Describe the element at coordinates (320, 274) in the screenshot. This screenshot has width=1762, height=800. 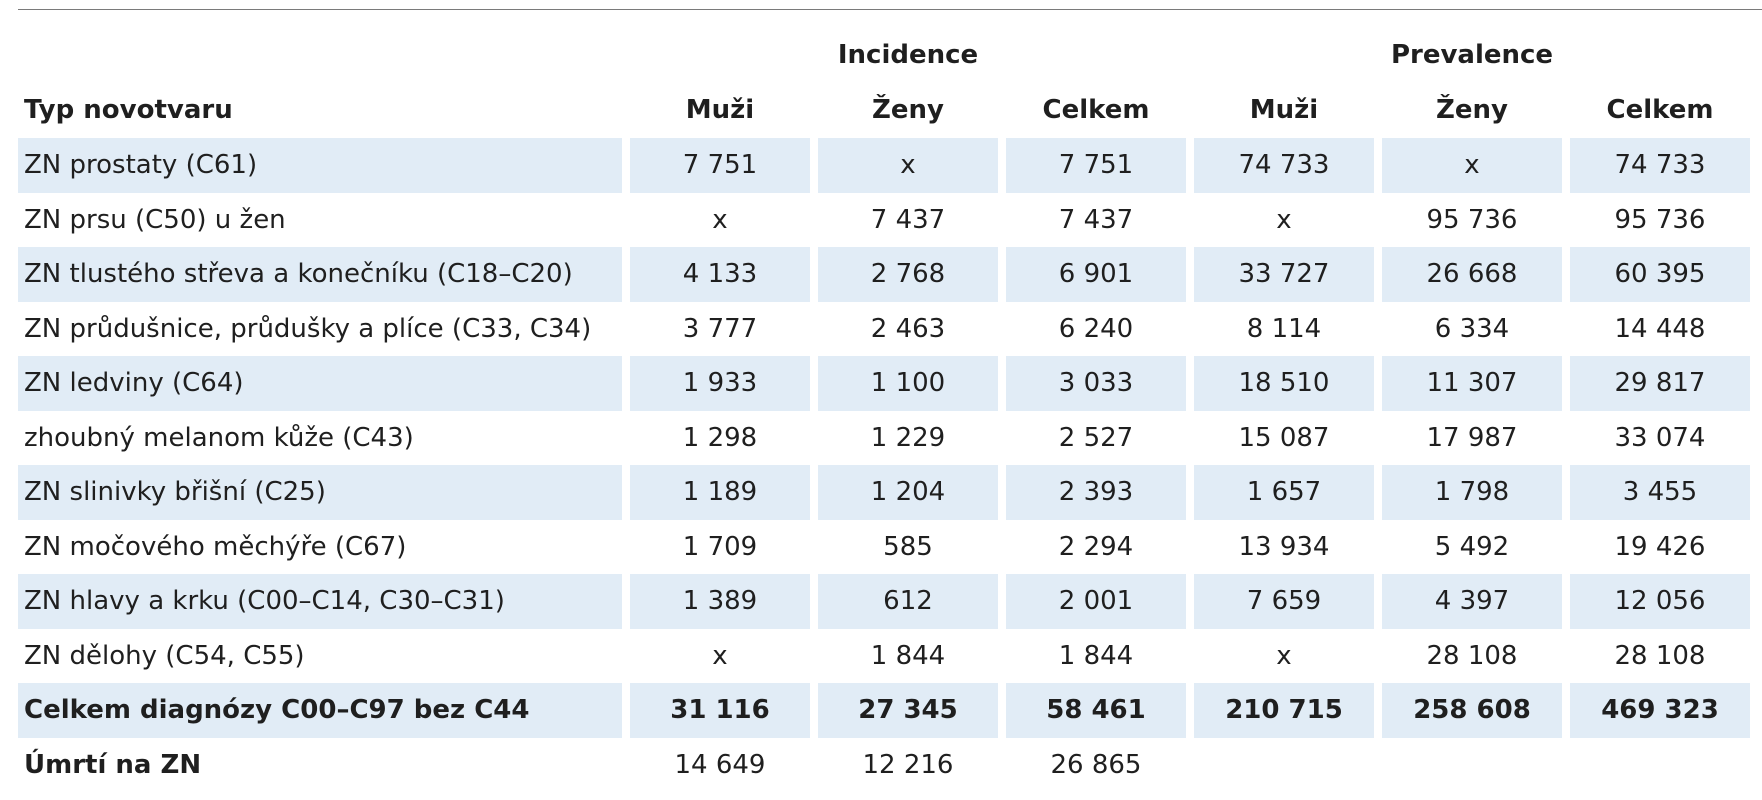
I see `row-label: ZN tlustého střeva a konečníku (C18–C20)` at that location.